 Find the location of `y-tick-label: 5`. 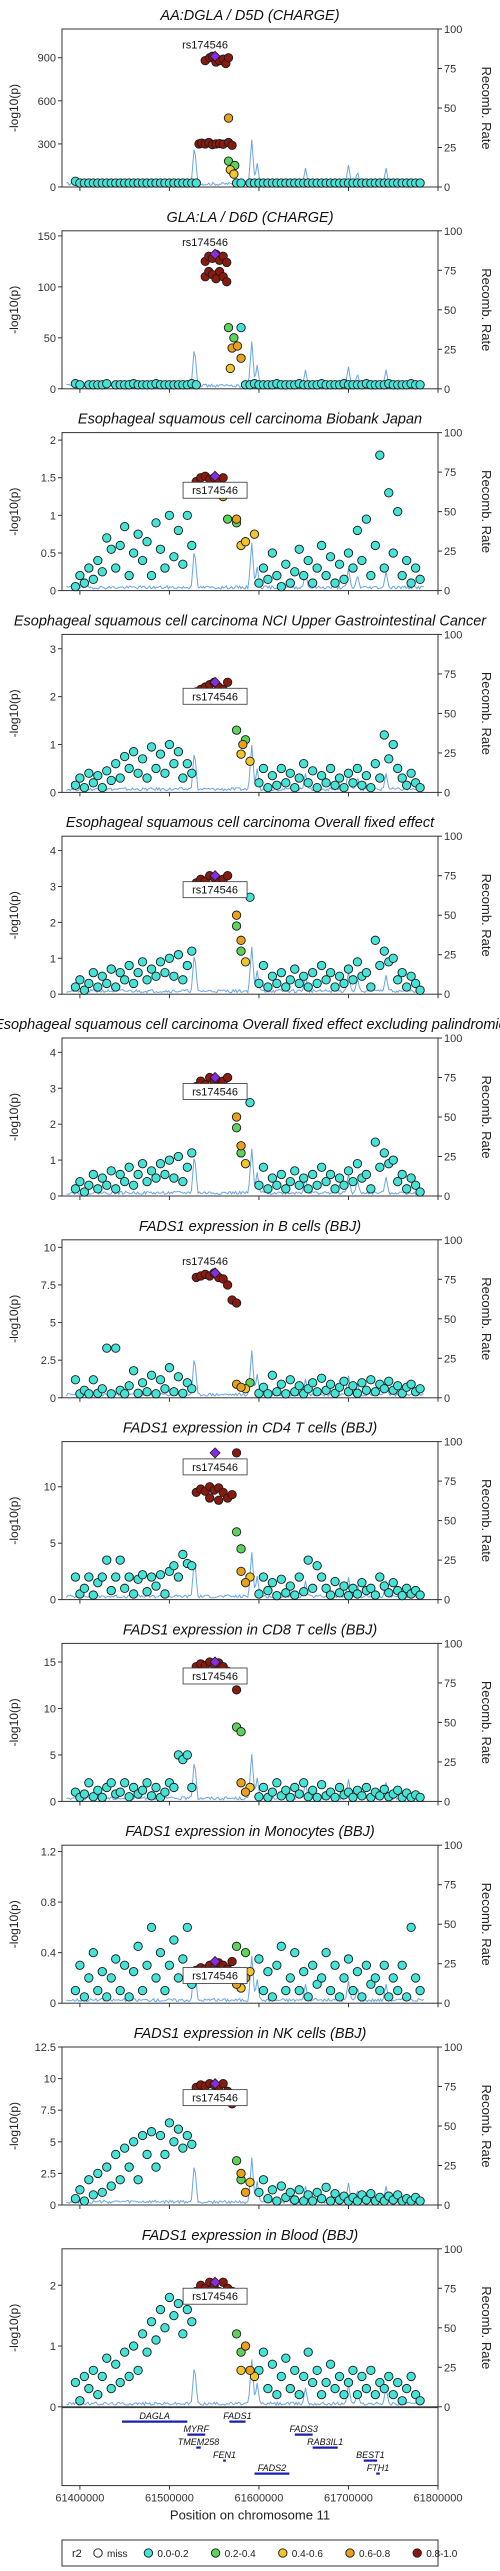

y-tick-label: 5 is located at coordinates (53, 1544).